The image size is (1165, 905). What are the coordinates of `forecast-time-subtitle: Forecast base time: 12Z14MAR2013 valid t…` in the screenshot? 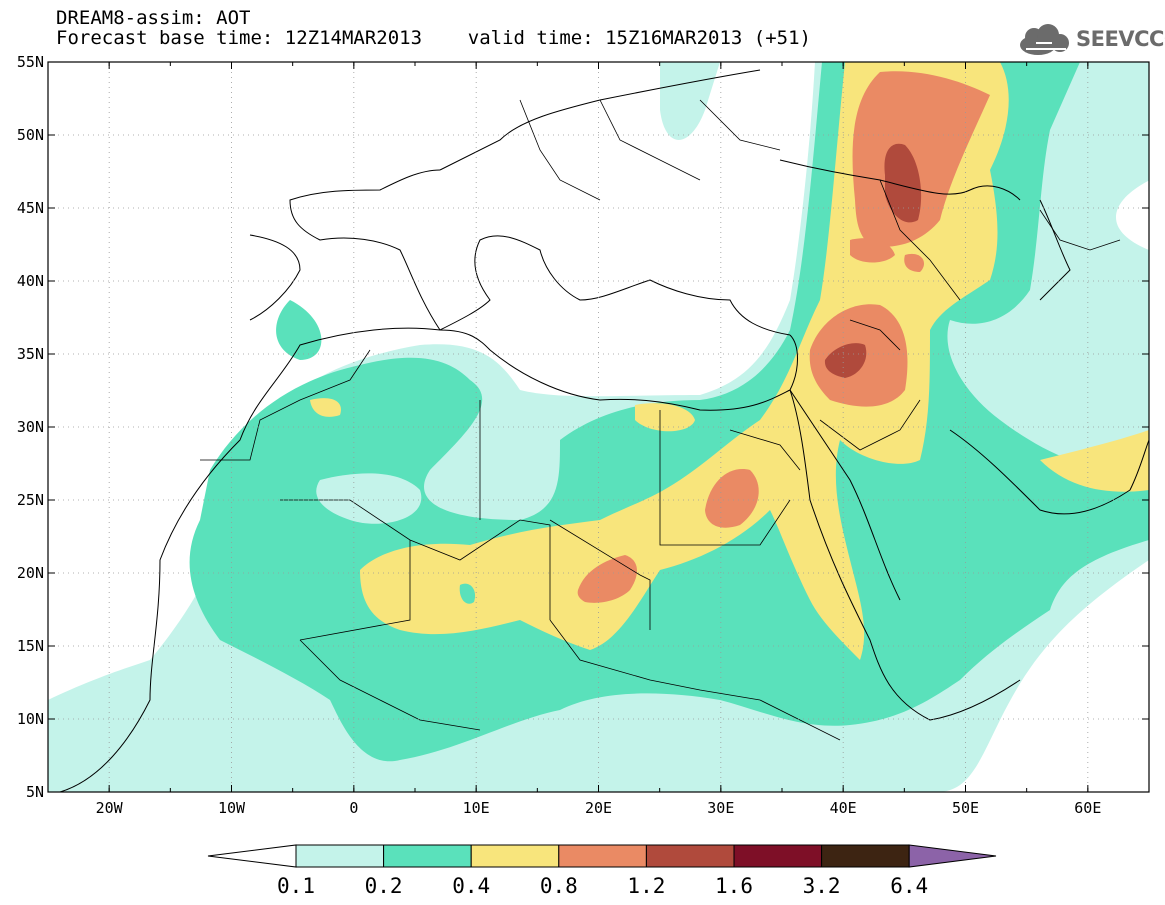 It's located at (433, 38).